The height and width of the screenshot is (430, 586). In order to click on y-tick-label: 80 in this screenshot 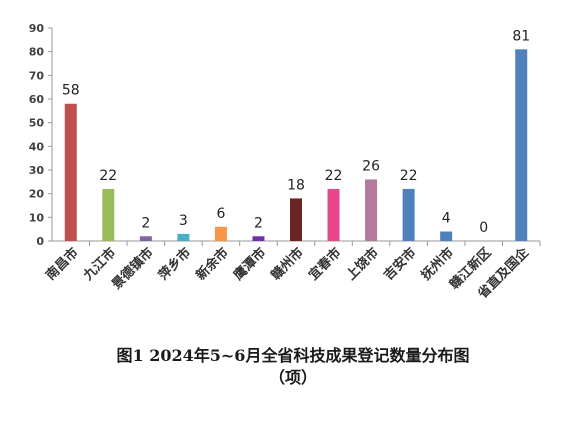, I will do `click(37, 52)`.